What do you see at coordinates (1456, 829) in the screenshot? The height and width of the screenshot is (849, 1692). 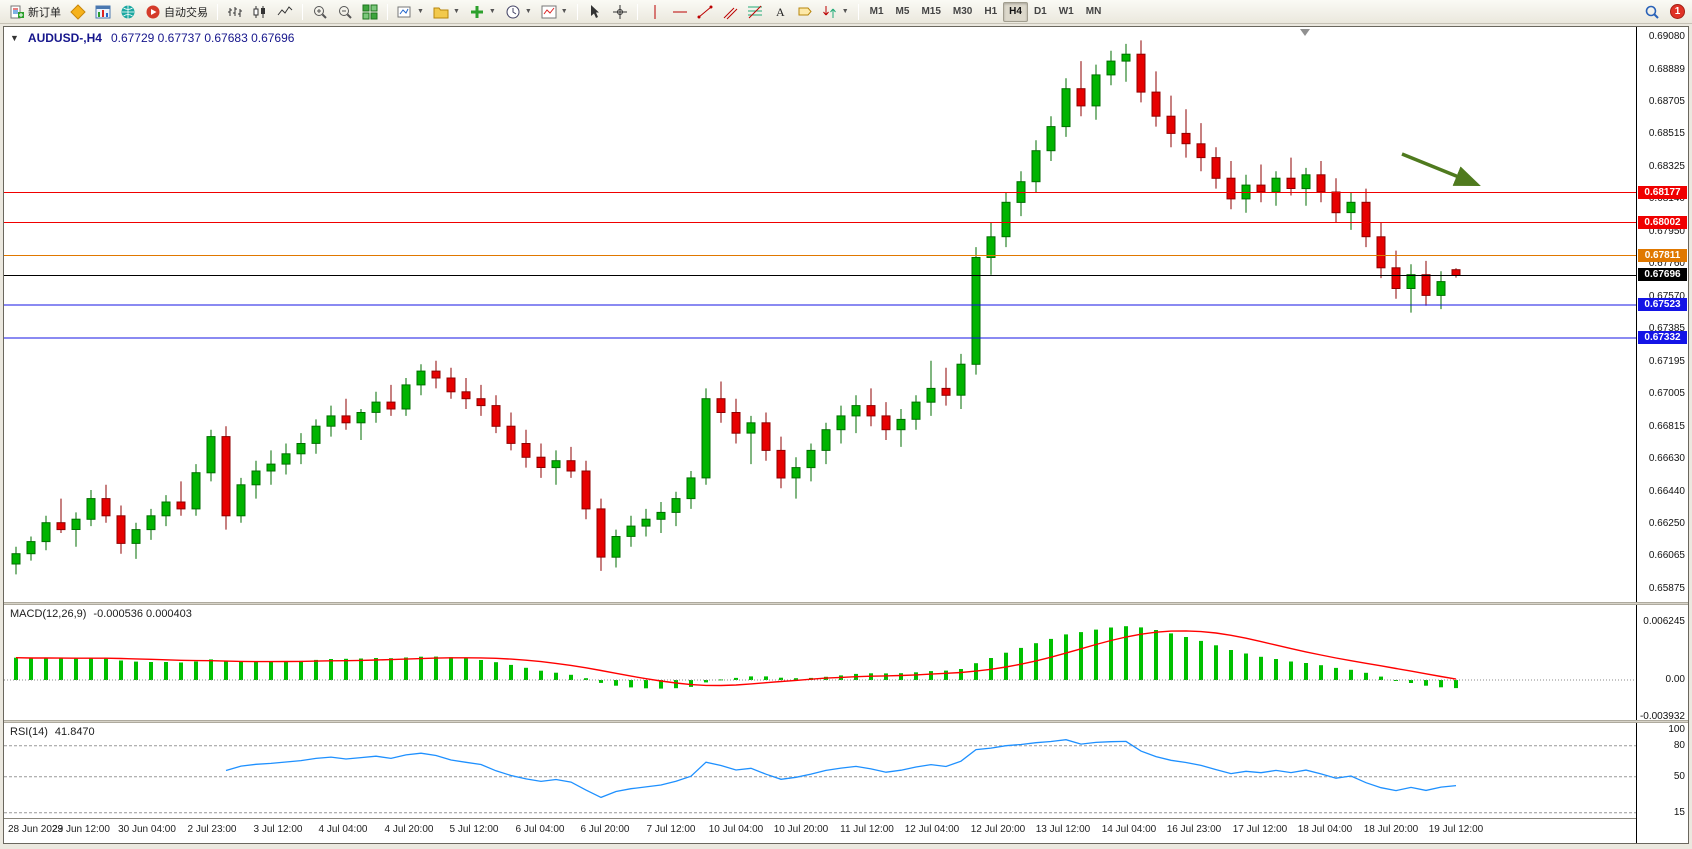 I see `time-axis-label: 19 Jul 12:00` at bounding box center [1456, 829].